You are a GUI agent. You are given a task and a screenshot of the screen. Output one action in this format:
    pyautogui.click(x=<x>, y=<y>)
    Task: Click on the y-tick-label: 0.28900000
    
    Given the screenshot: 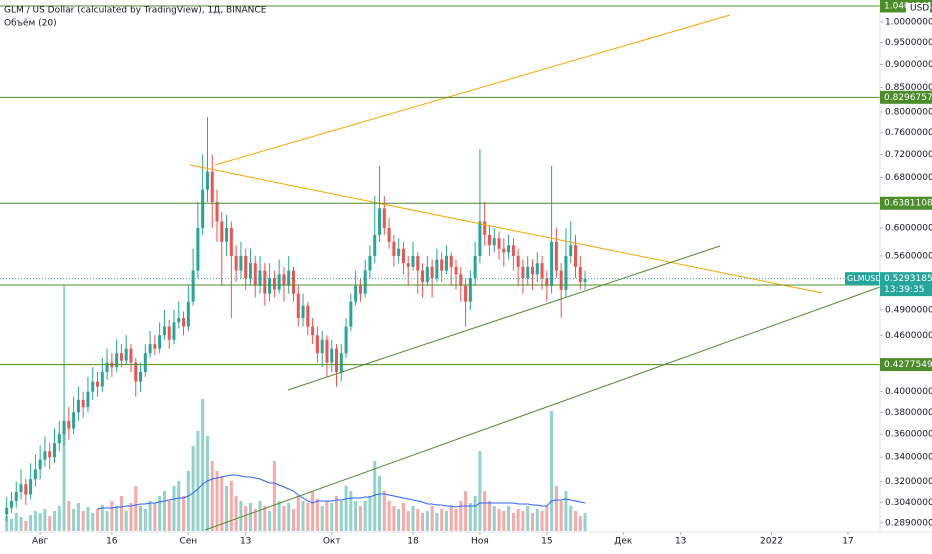 What is the action you would take?
    pyautogui.click(x=908, y=523)
    